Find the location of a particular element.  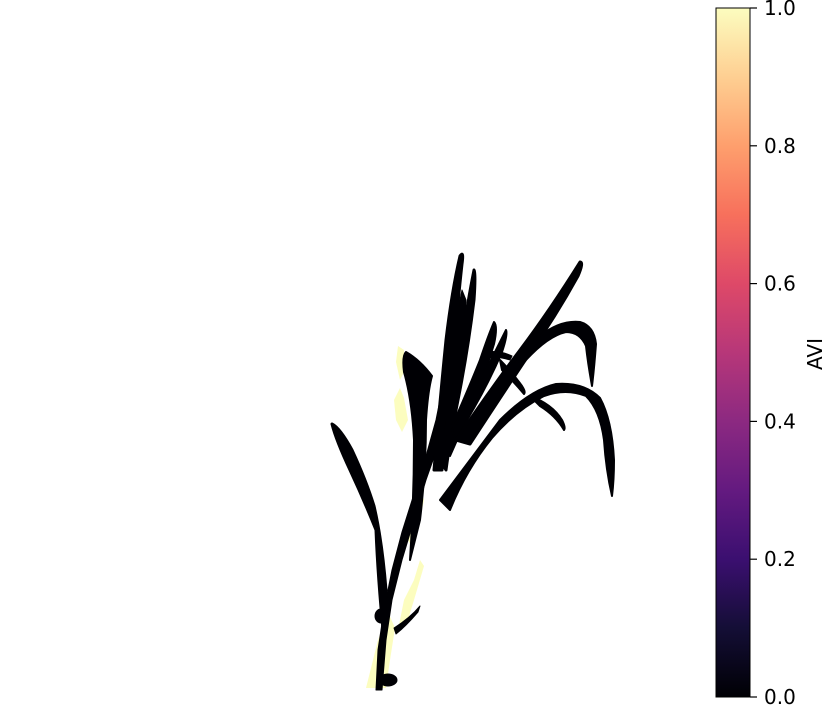

colorbar-tick-label: 0.6 is located at coordinates (780, 284).